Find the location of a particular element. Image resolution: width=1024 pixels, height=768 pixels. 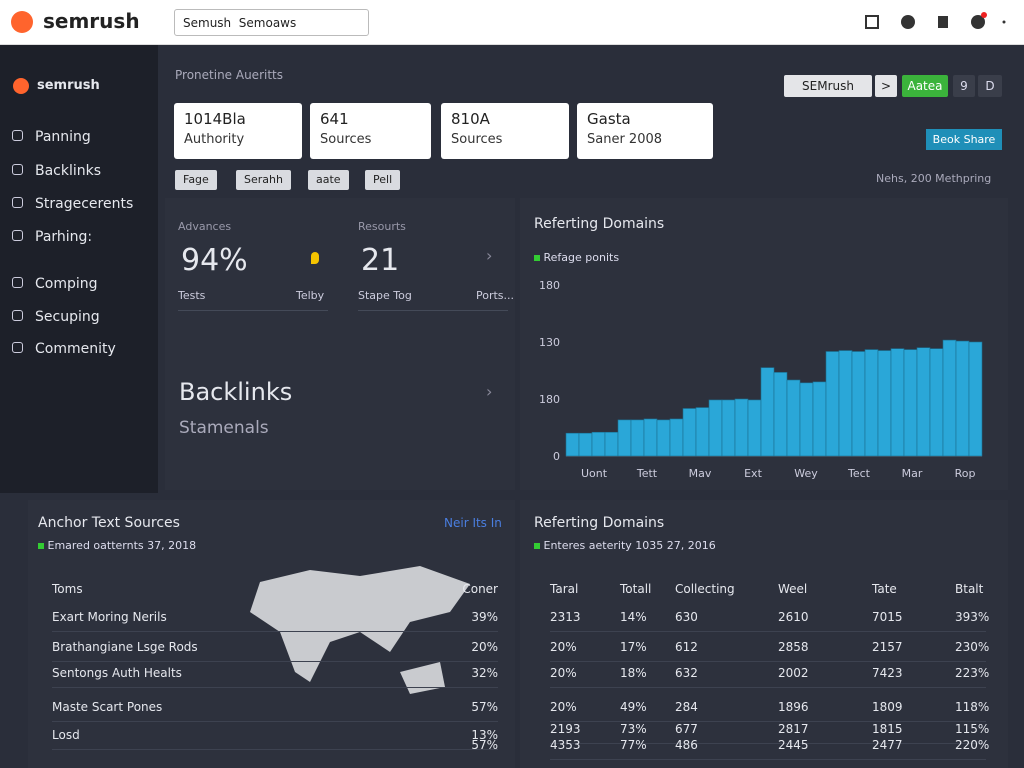

table-row: Sentongs Auth Healts 32% is located at coordinates (275, 677).